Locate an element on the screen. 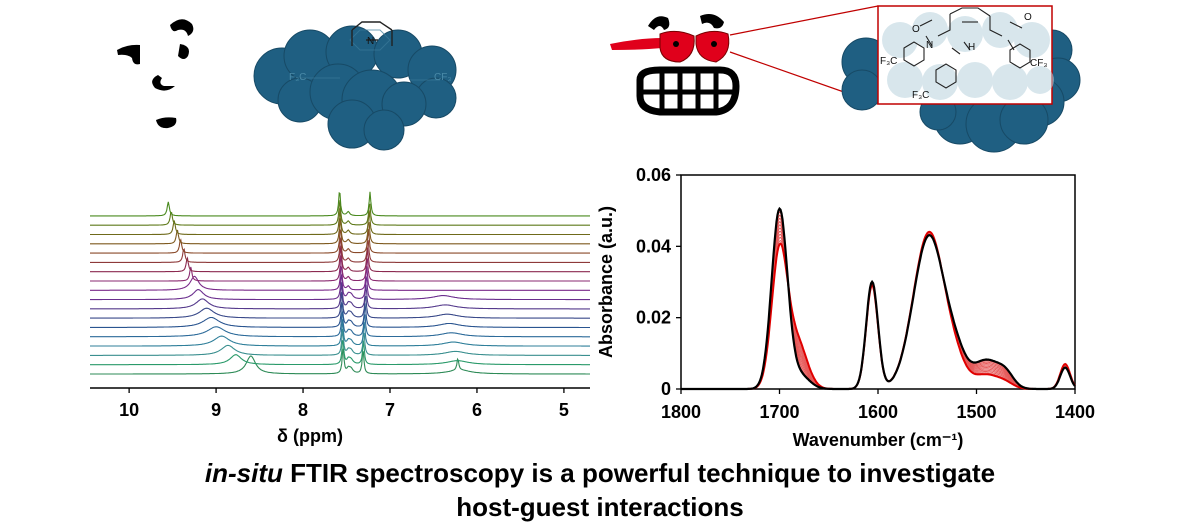  mof-cloud-icon: N F₃C CF₃ is located at coordinates (355, 86).